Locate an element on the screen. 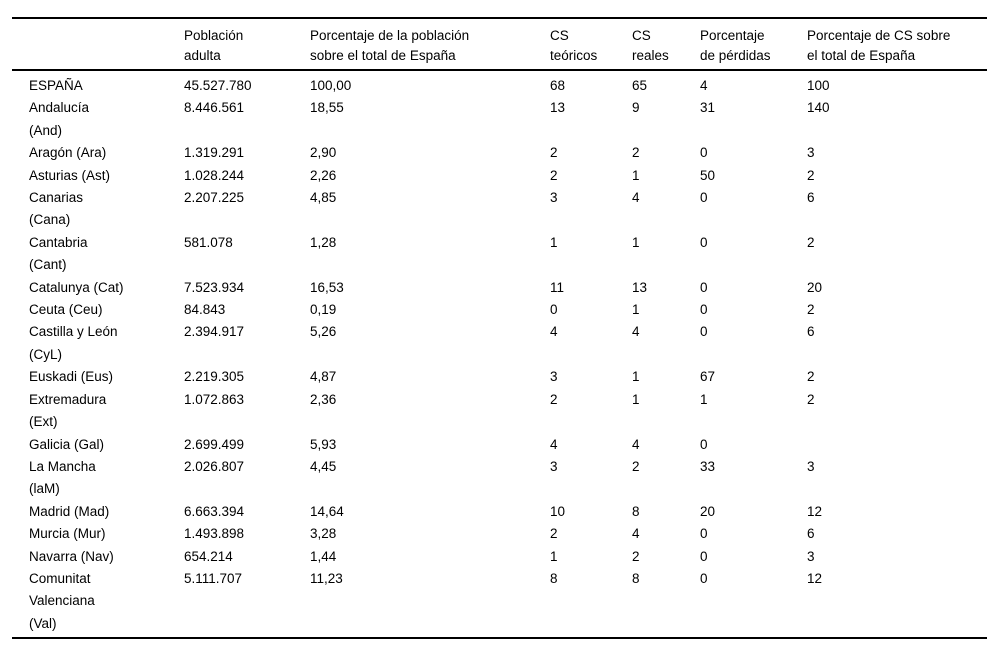  value-cell: 2.219.305 is located at coordinates (214, 377).